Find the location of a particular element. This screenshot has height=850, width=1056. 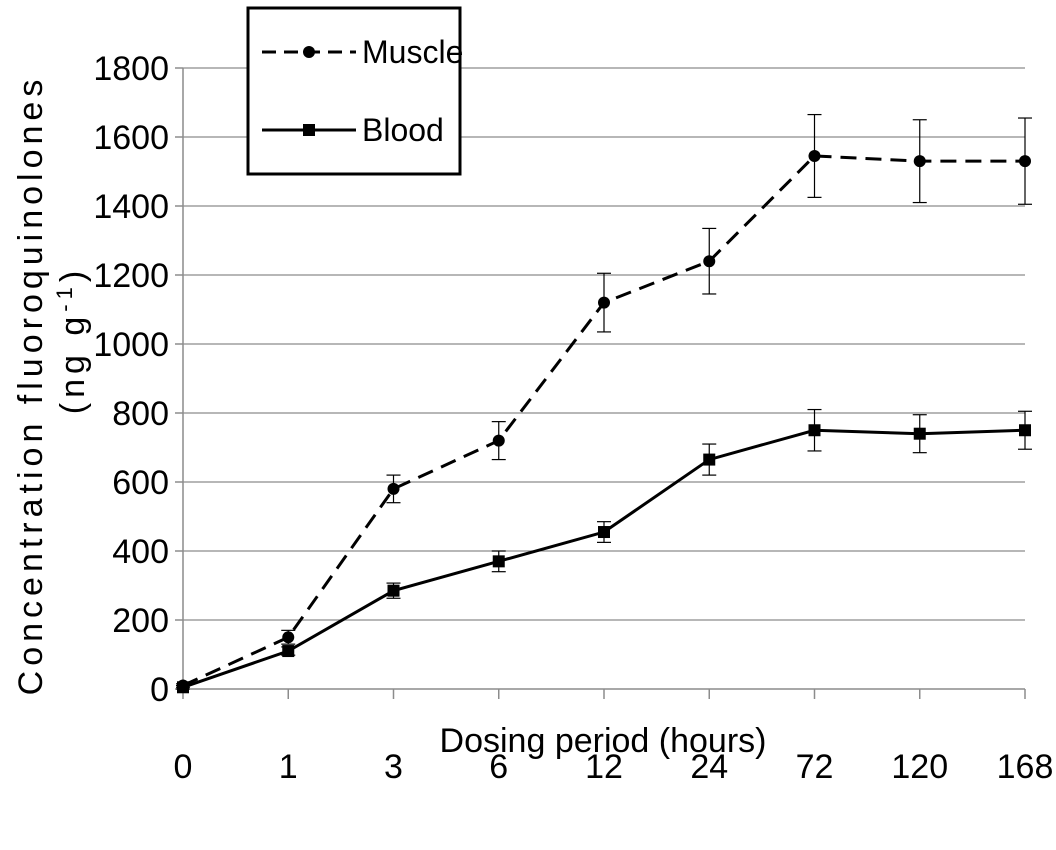

x-tick-label: 1 is located at coordinates (288, 767).